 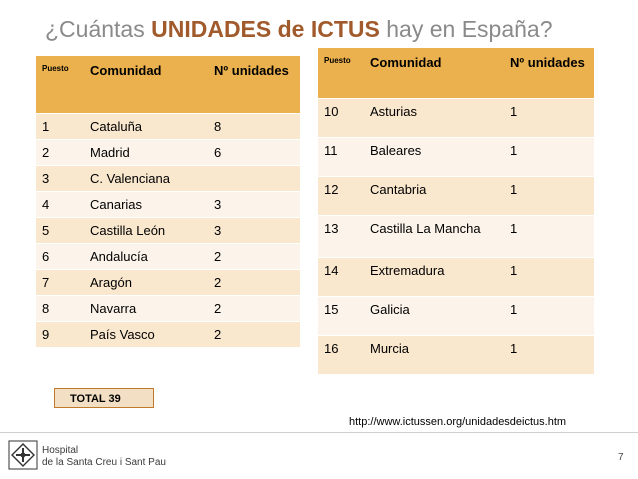 I want to click on cell-comunidad: Asturias, so click(x=434, y=118).